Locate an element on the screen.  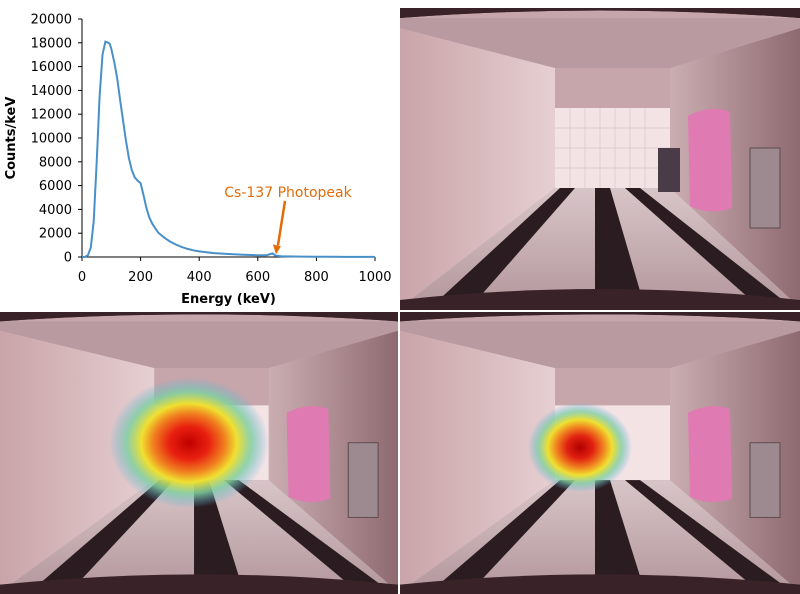
y-tick-label: 12000 is located at coordinates (51, 115).